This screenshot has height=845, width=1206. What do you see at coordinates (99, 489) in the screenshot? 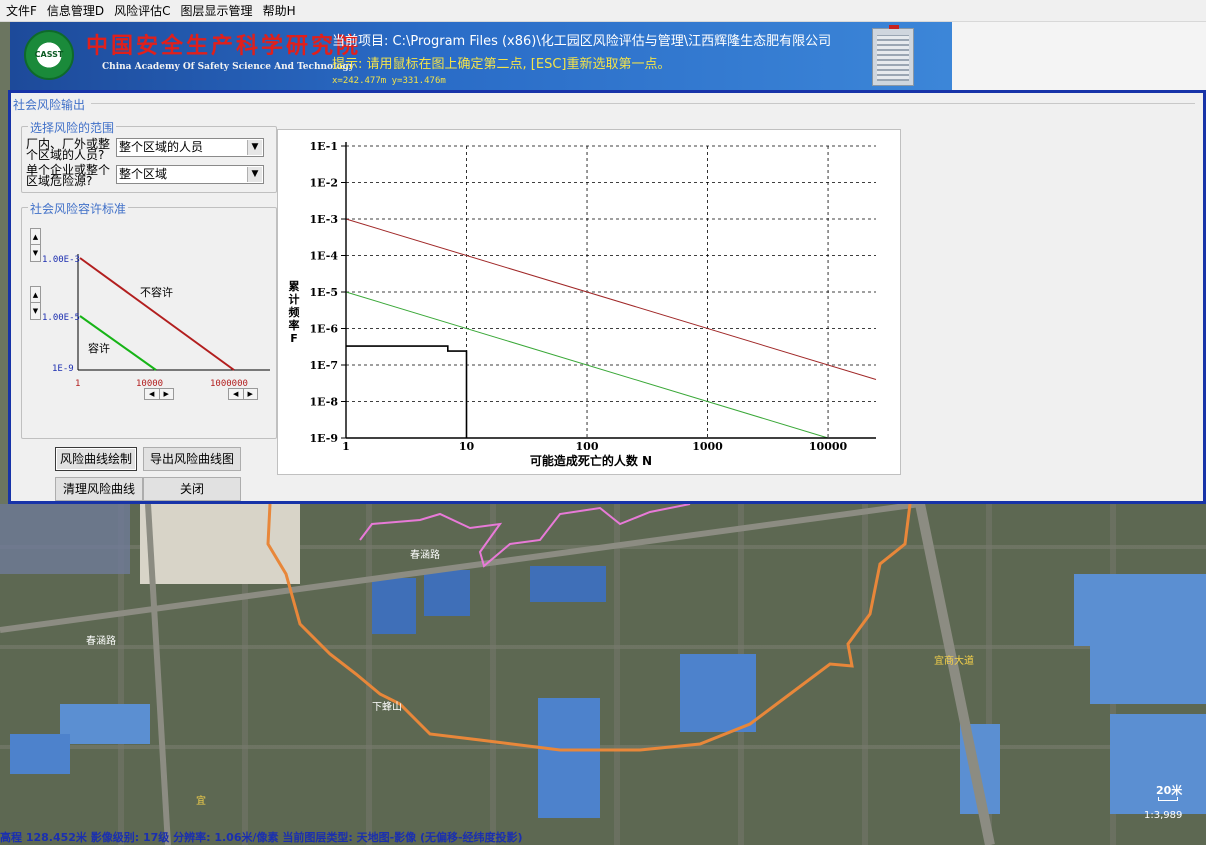
I see `clear-risk-curve-button: 清理风险曲线` at bounding box center [99, 489].